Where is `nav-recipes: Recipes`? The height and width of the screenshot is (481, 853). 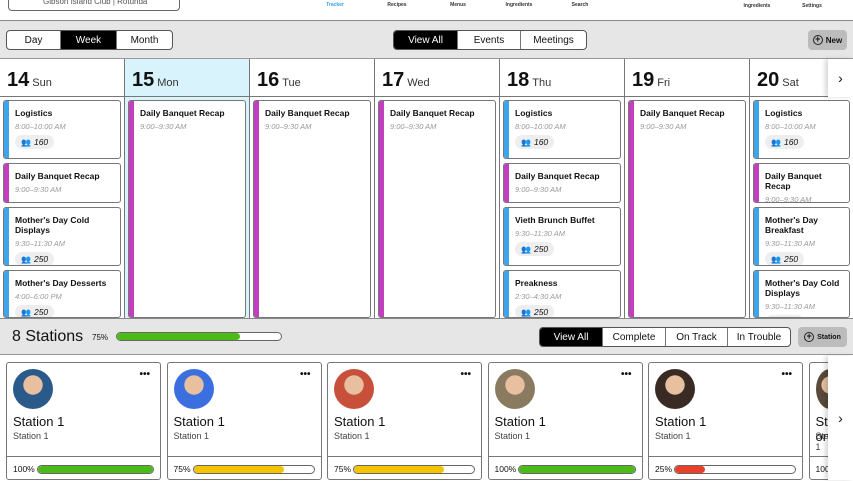 nav-recipes: Recipes is located at coordinates (397, 5).